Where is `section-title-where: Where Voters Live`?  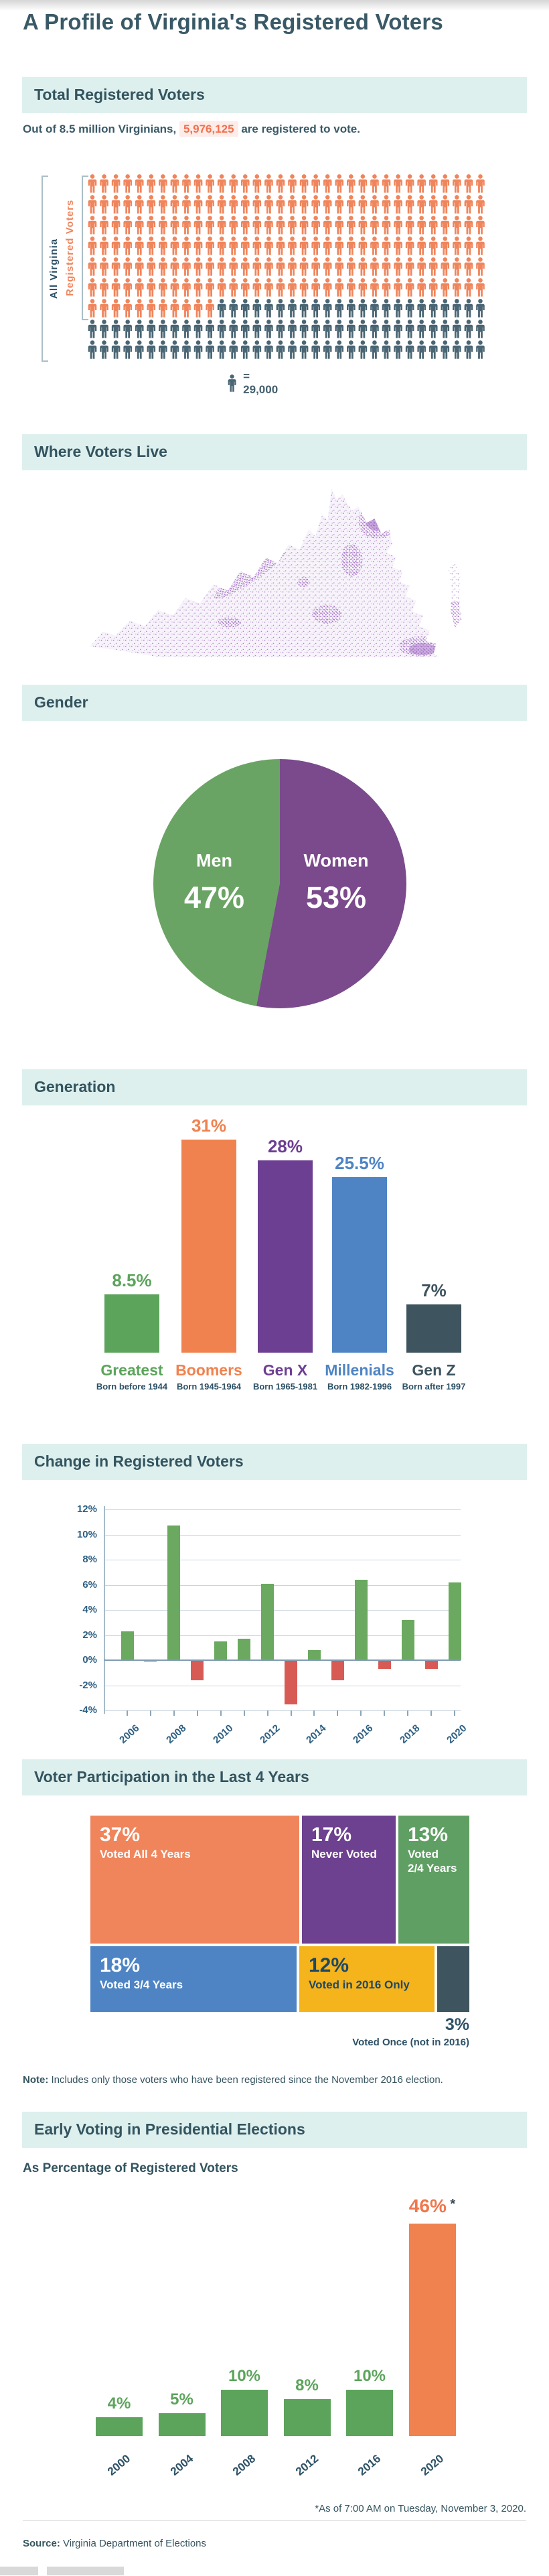 section-title-where: Where Voters Live is located at coordinates (101, 452).